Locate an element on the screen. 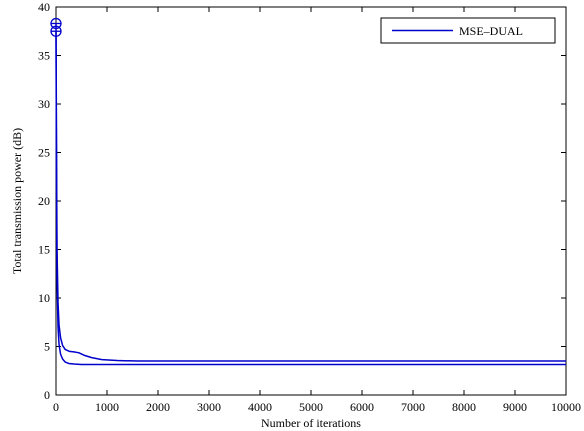 The width and height of the screenshot is (584, 431). x-tick-label-1: 1000 is located at coordinates (107, 407).